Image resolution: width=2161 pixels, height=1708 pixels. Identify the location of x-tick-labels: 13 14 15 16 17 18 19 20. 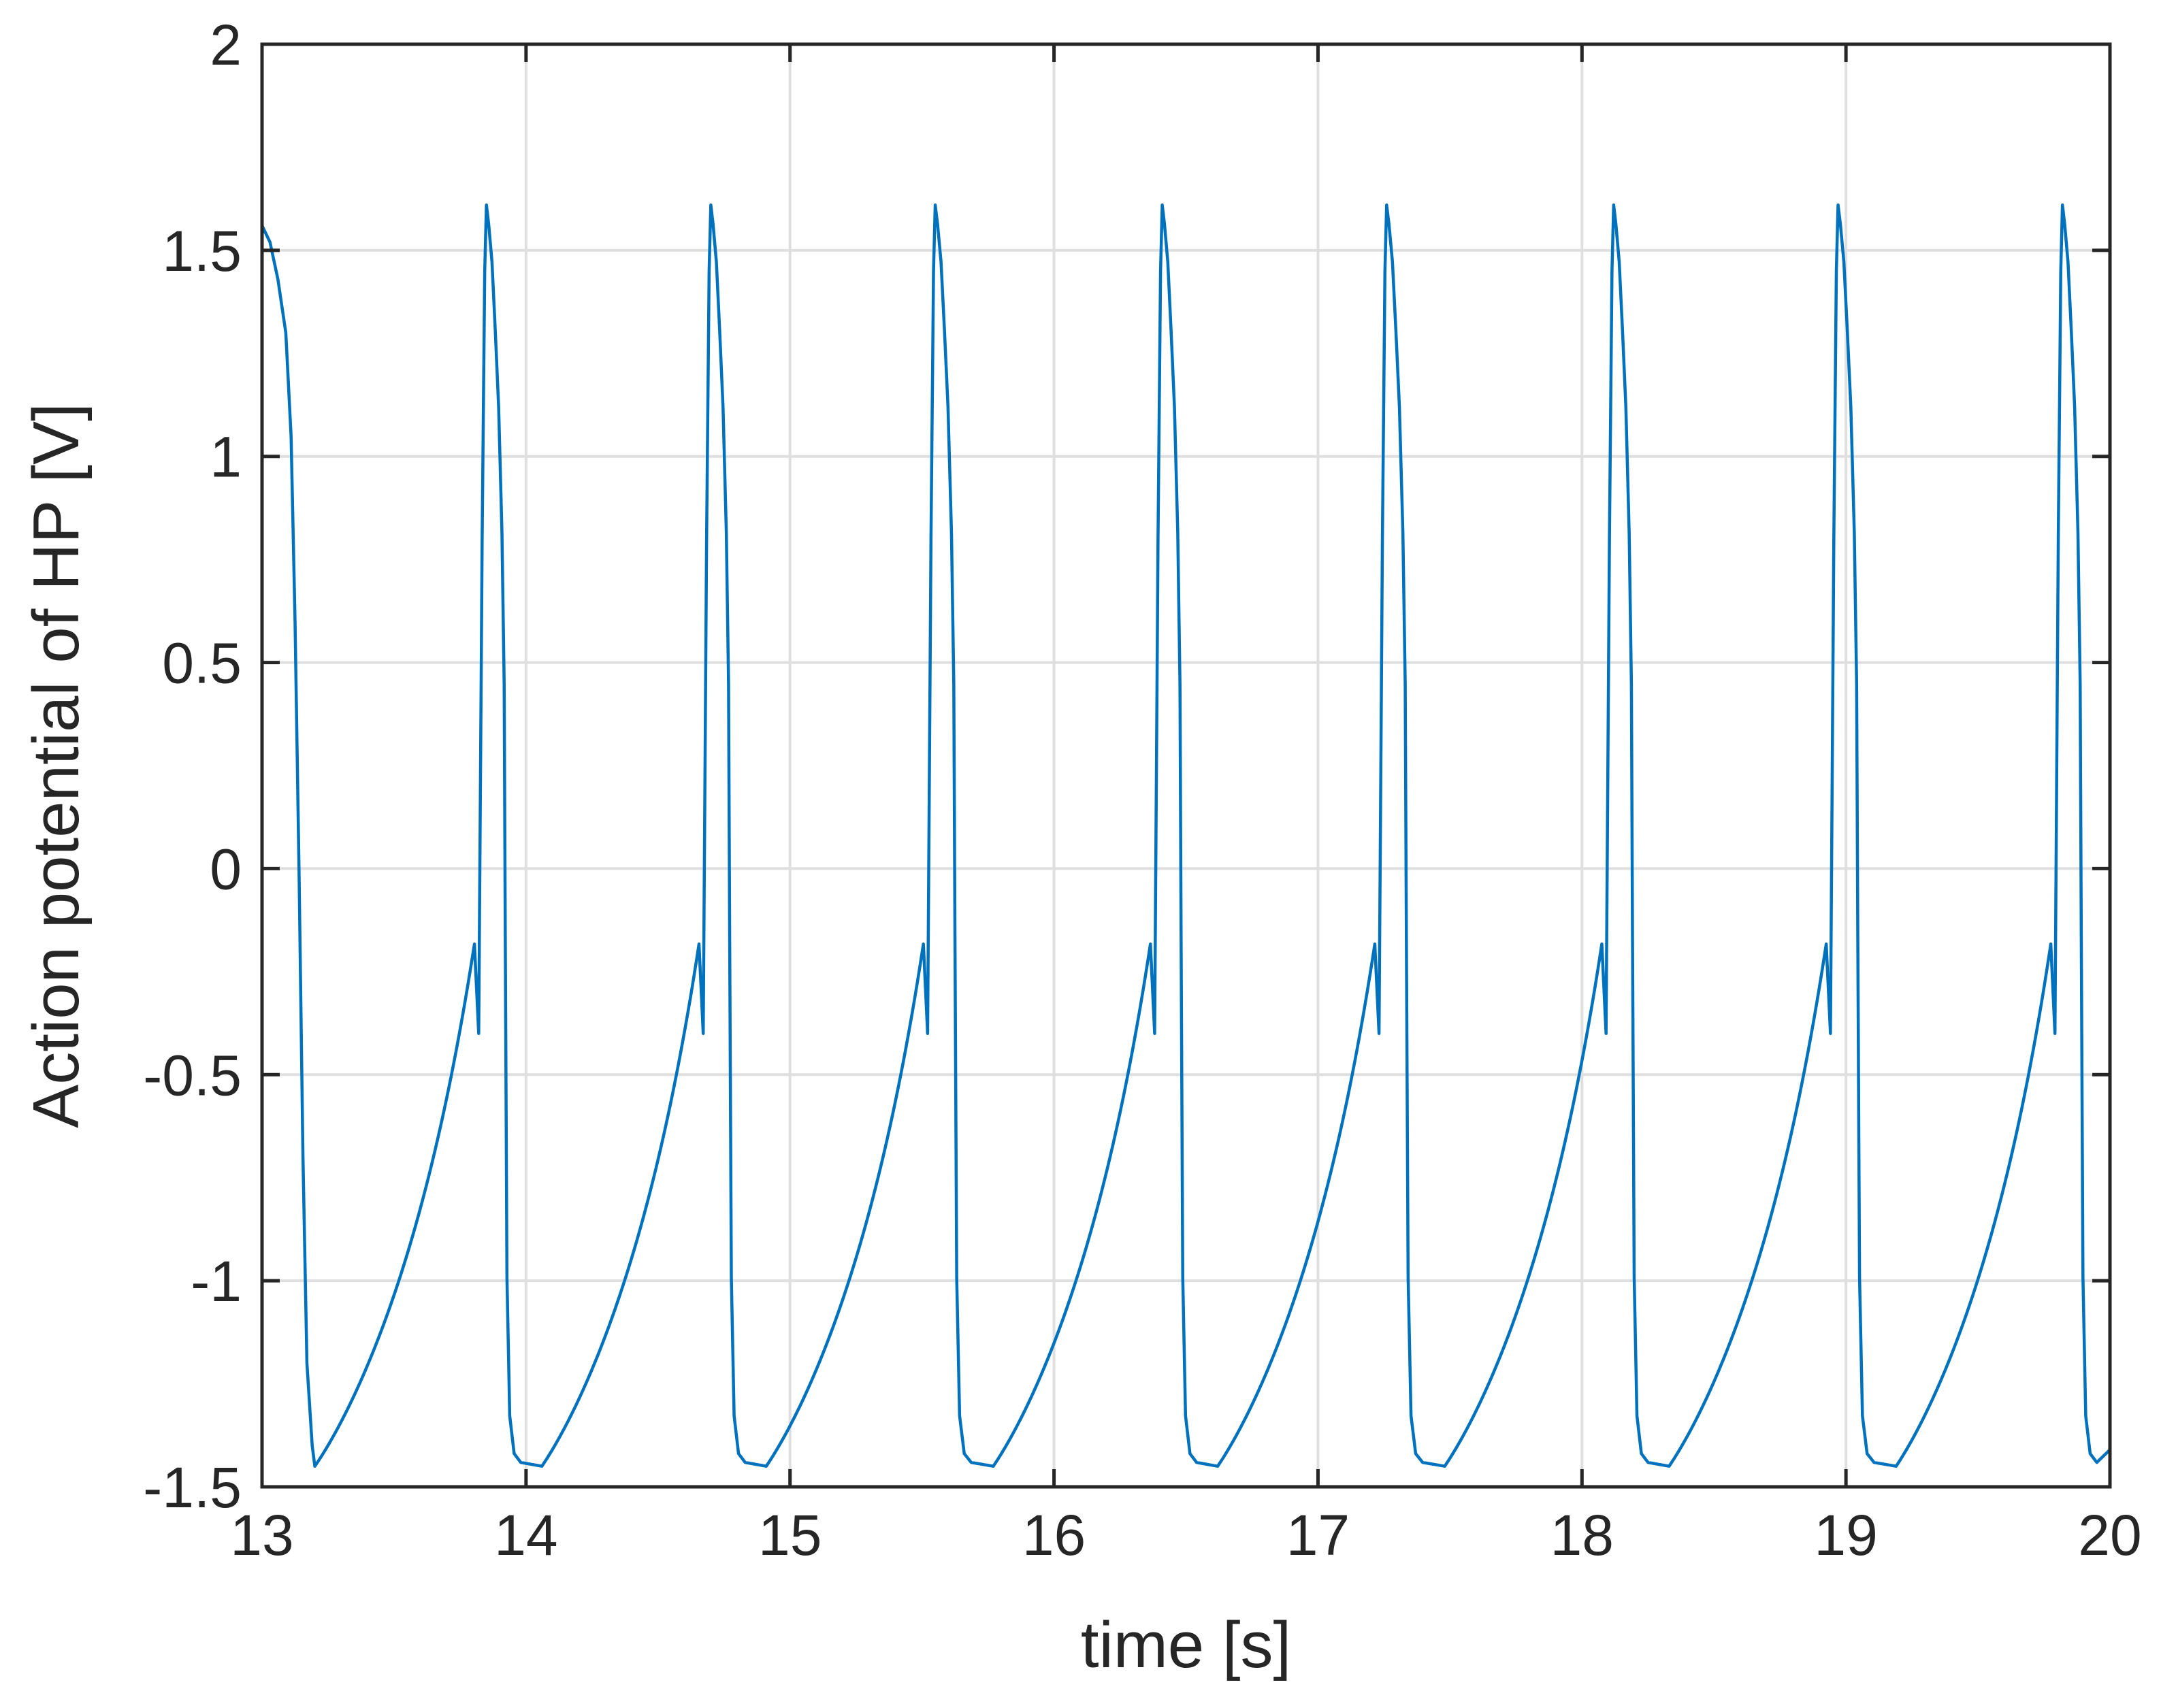
(1185, 1535).